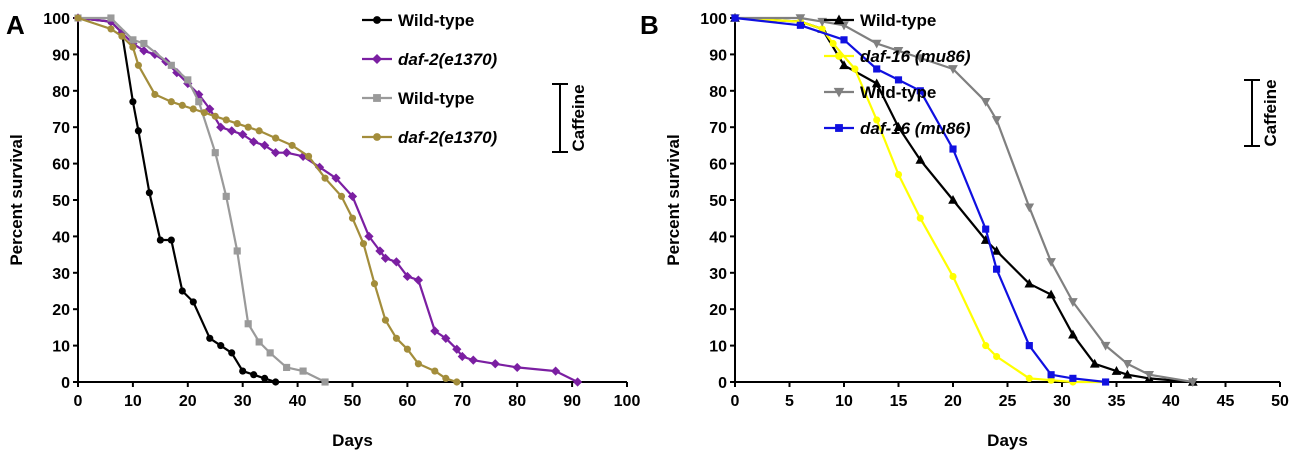 Image resolution: width=1300 pixels, height=453 pixels. What do you see at coordinates (899, 401) in the screenshot?
I see `x-tick-label: 15` at bounding box center [899, 401].